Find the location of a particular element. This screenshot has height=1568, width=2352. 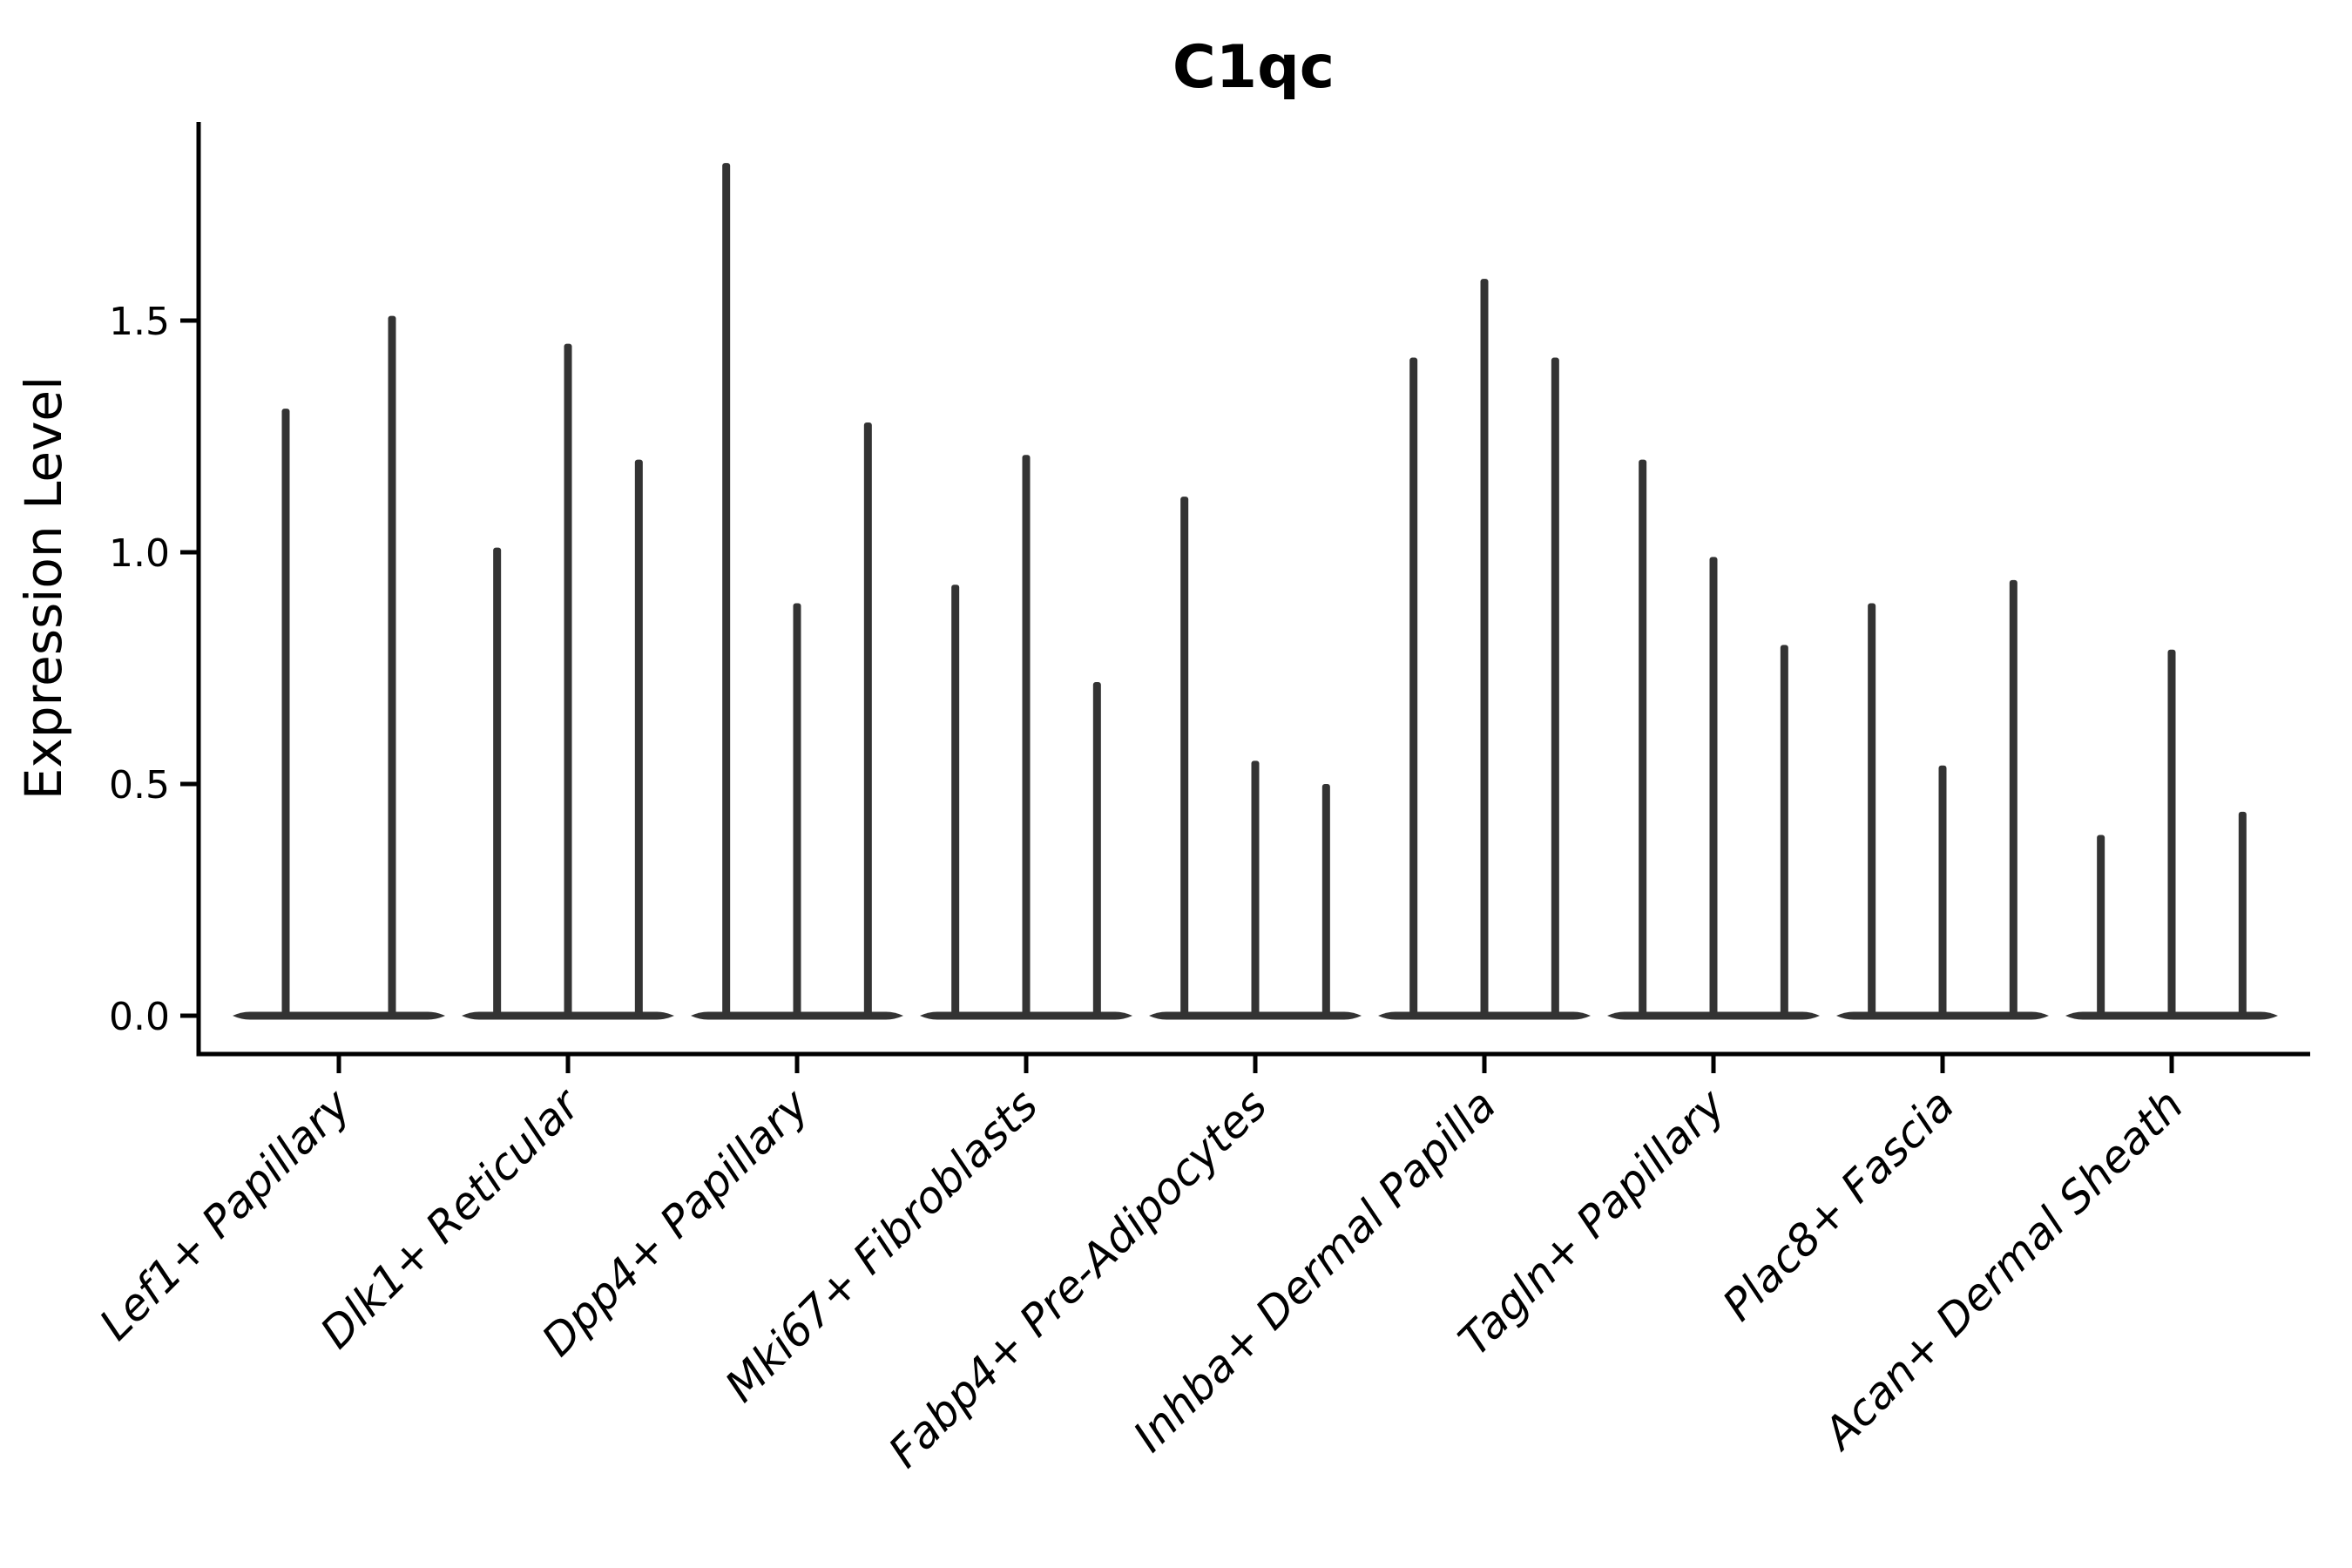

violin-base-strip is located at coordinates (339, 1015).